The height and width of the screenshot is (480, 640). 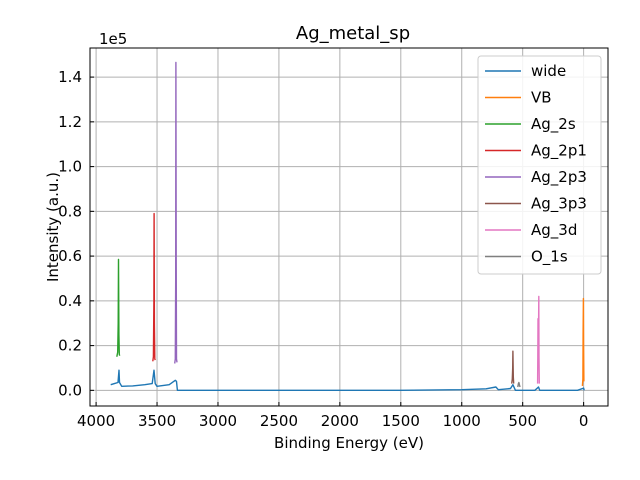 What do you see at coordinates (70, 211) in the screenshot?
I see `y-tick-label: 0.8` at bounding box center [70, 211].